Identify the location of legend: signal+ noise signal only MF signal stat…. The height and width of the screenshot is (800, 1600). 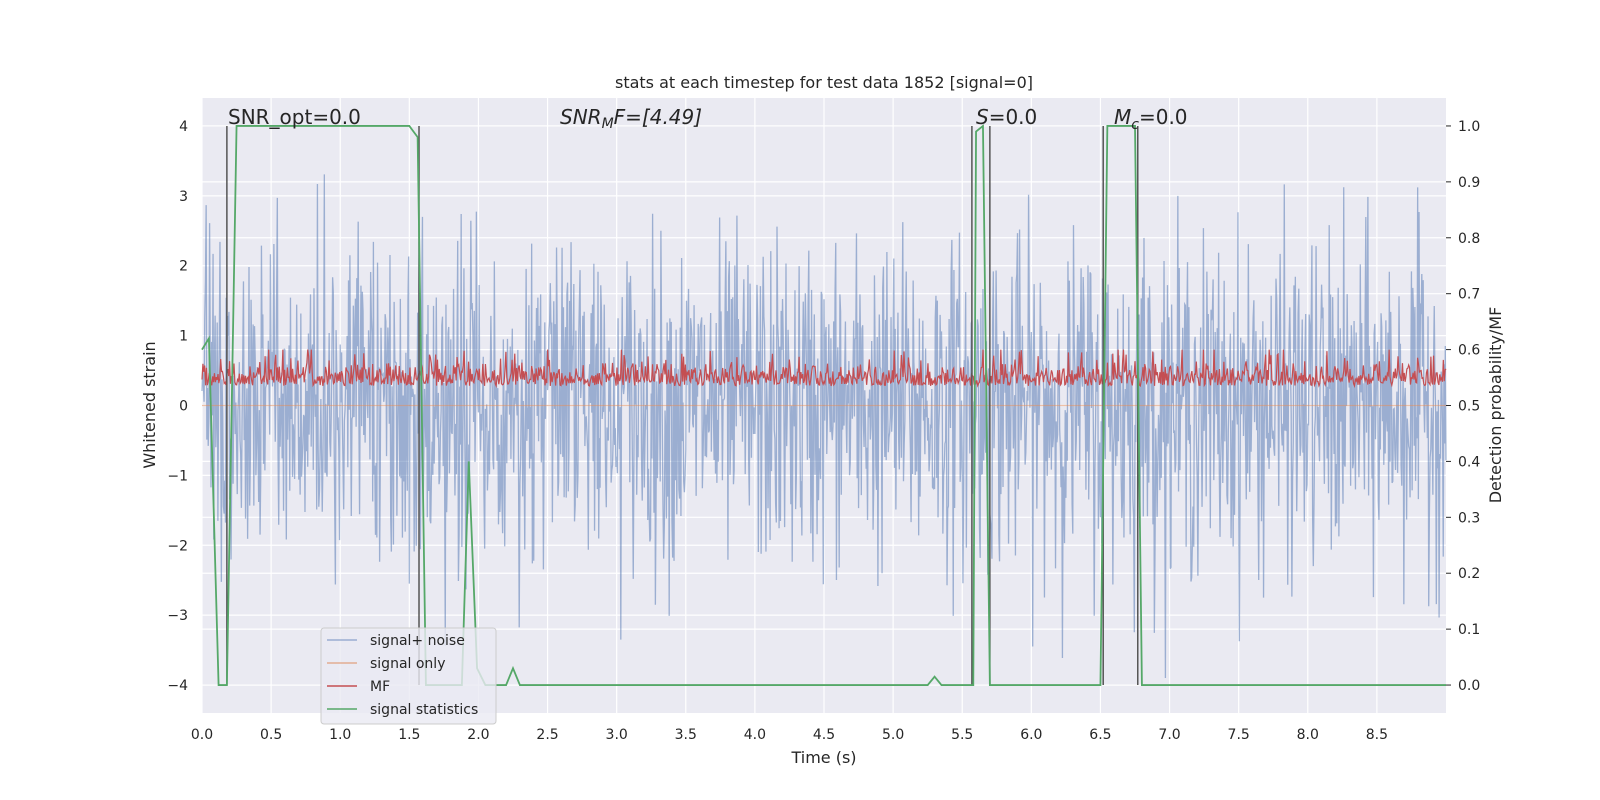
(408, 676).